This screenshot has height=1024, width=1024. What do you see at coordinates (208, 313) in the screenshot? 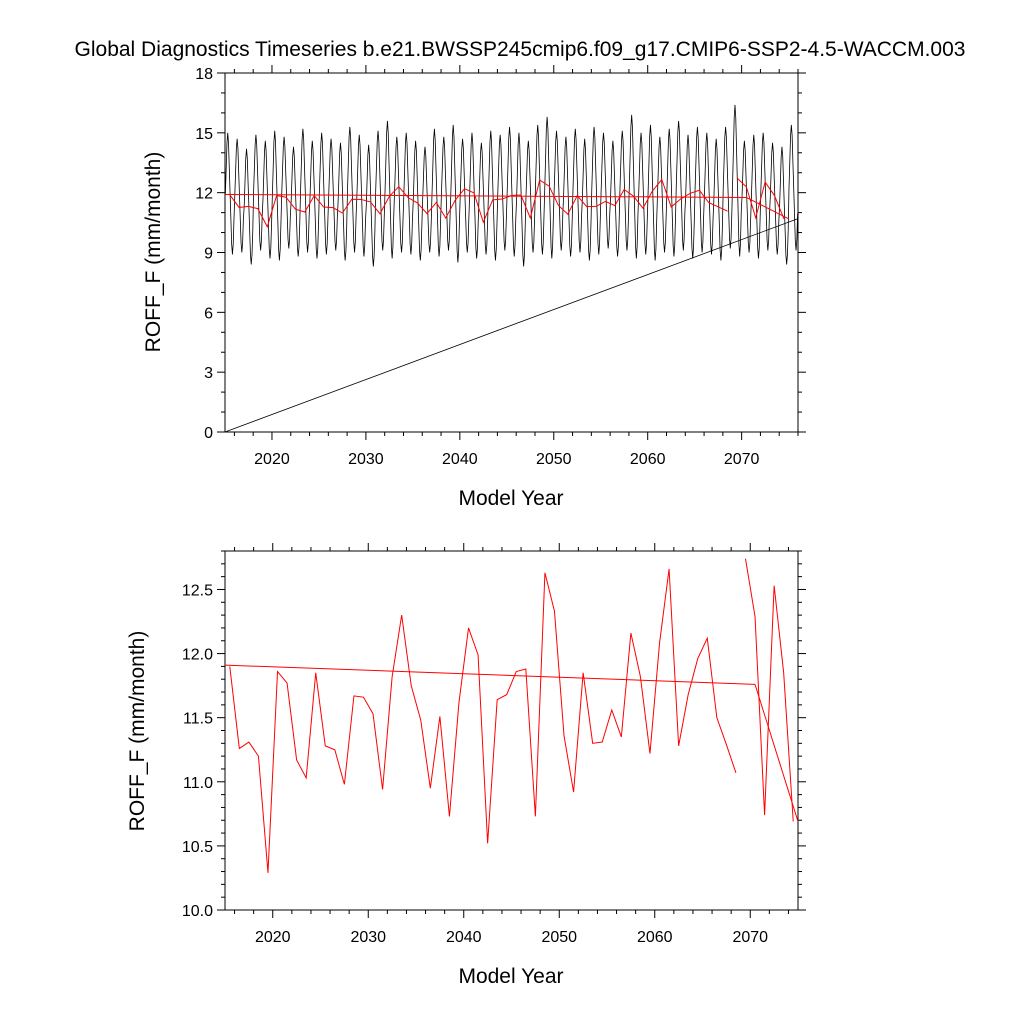
I see `y-tick-label: 6` at bounding box center [208, 313].